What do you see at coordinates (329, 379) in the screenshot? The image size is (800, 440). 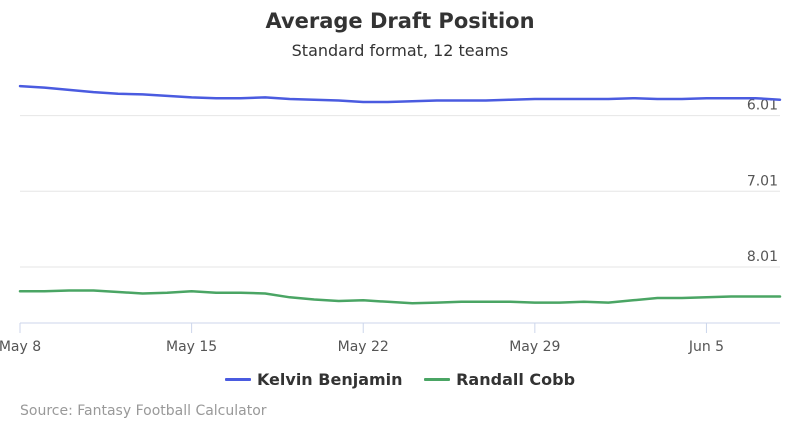 I see `legend-label-kelvin-benjamin: Kelvin Benjamin` at bounding box center [329, 379].